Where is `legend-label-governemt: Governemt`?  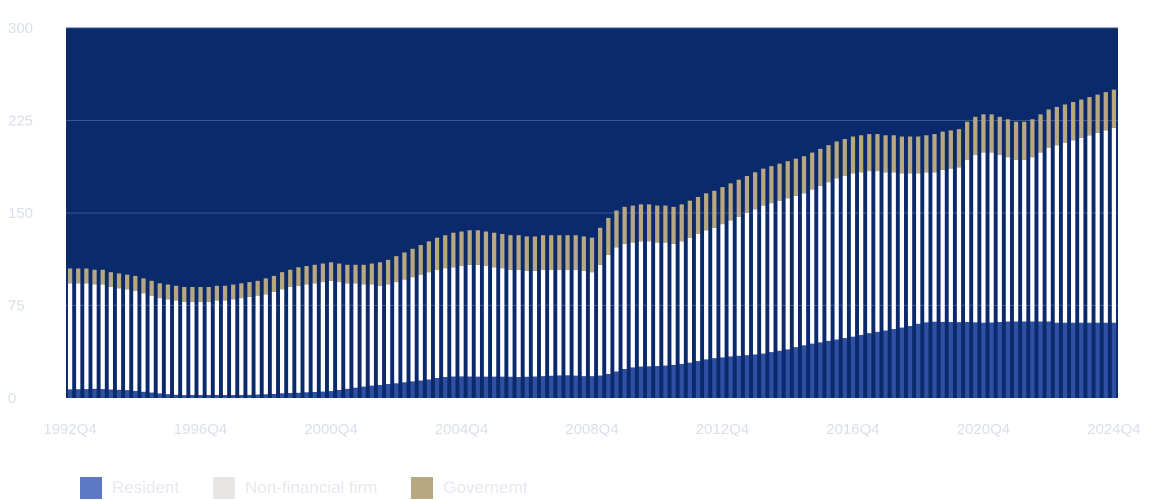
legend-label-governemt: Governemt is located at coordinates (485, 487).